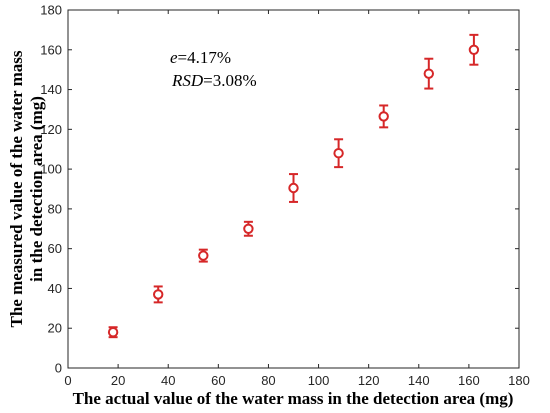  Describe the element at coordinates (319, 380) in the screenshot. I see `x-tick-label: 100` at that location.